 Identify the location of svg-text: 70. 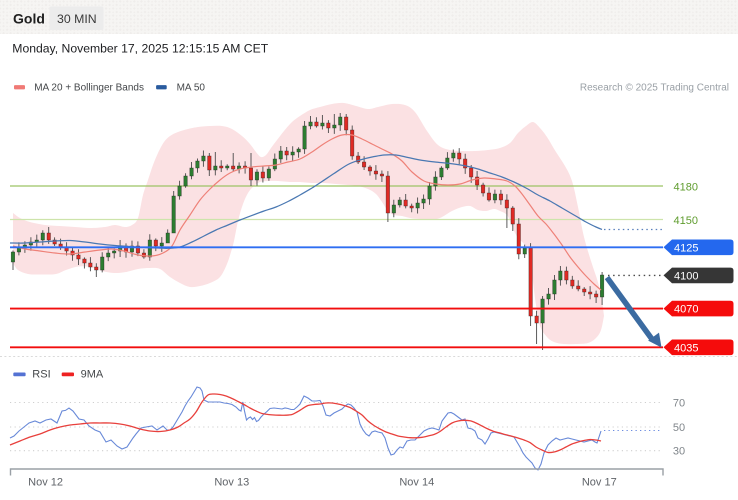
(679, 404).